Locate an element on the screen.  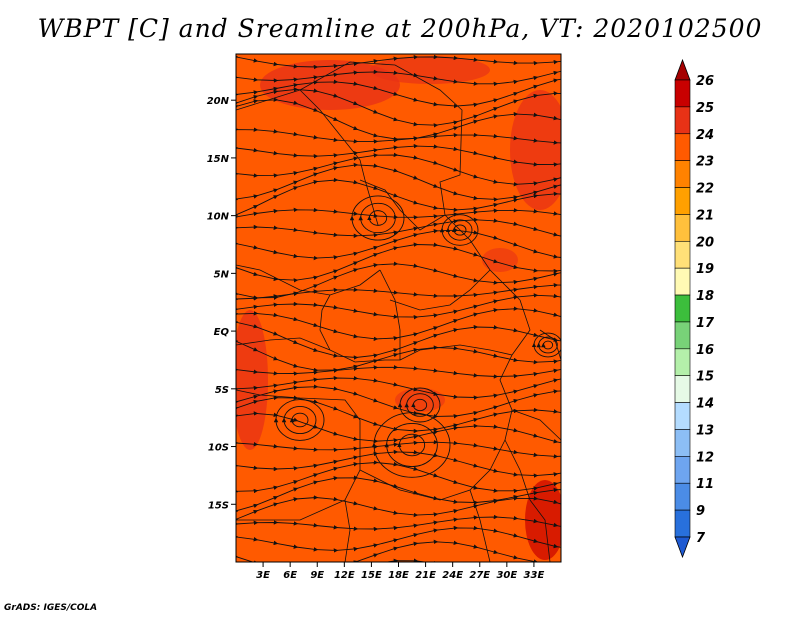
y-tick-label: 5N is located at coordinates (222, 274).